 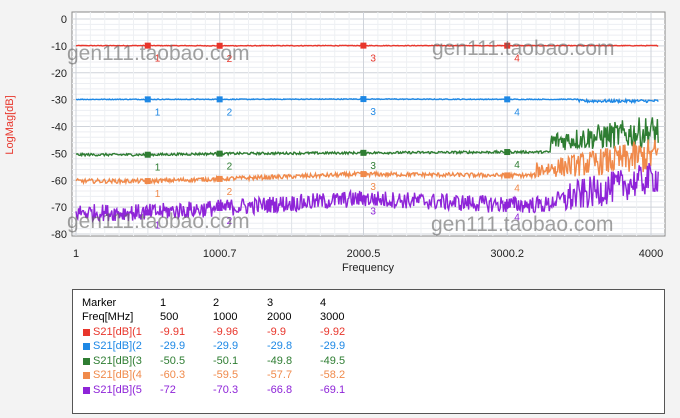 What do you see at coordinates (226, 360) in the screenshot?
I see `trace-value: -50.1` at bounding box center [226, 360].